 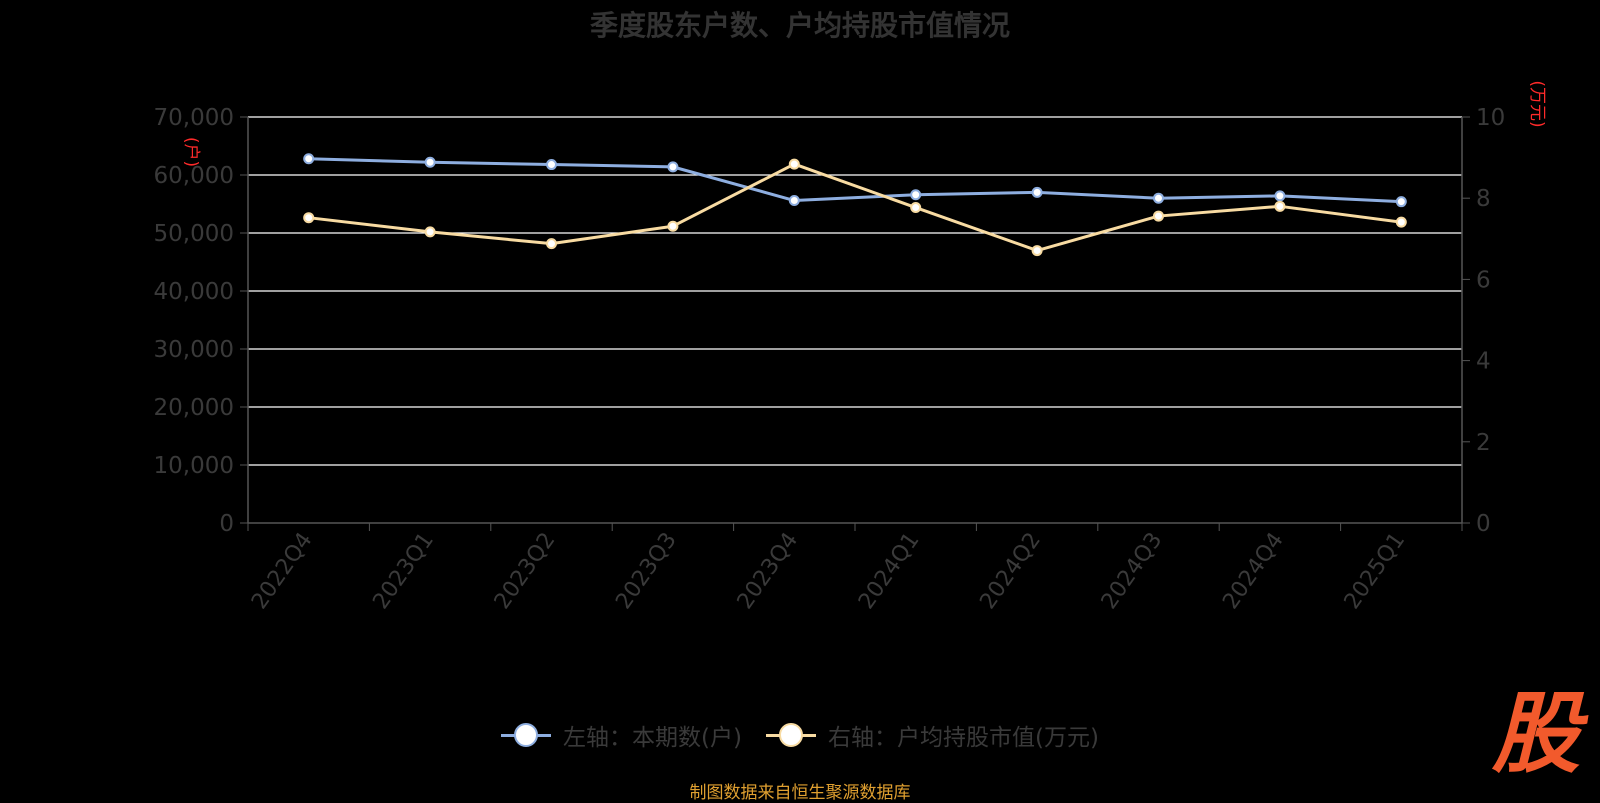 What do you see at coordinates (1010, 571) in the screenshot?
I see `x-axis-tick-label: 2024Q2` at bounding box center [1010, 571].